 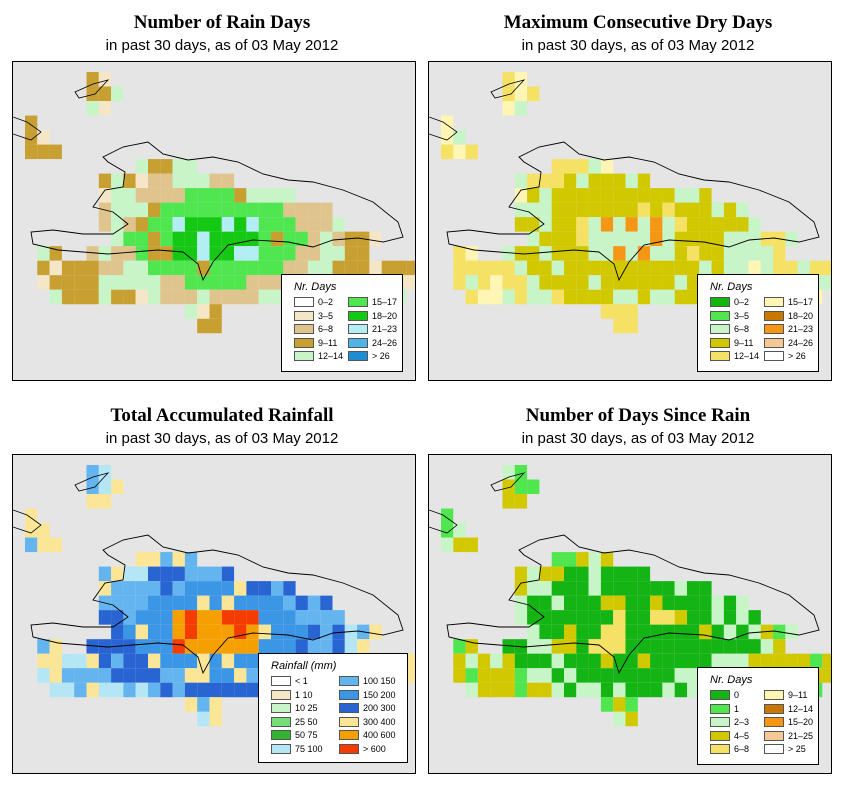 I want to click on islet-outline, so click(x=92, y=482).